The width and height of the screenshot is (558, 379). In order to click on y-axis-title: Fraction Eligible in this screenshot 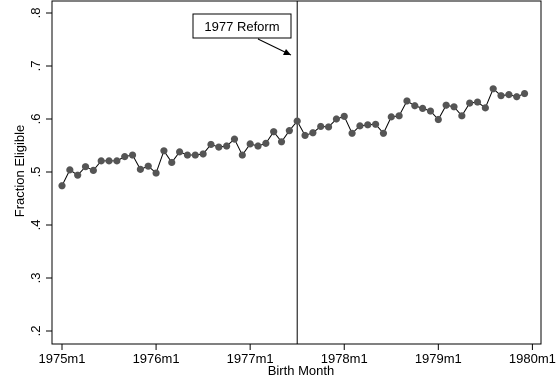, I will do `click(19, 171)`.